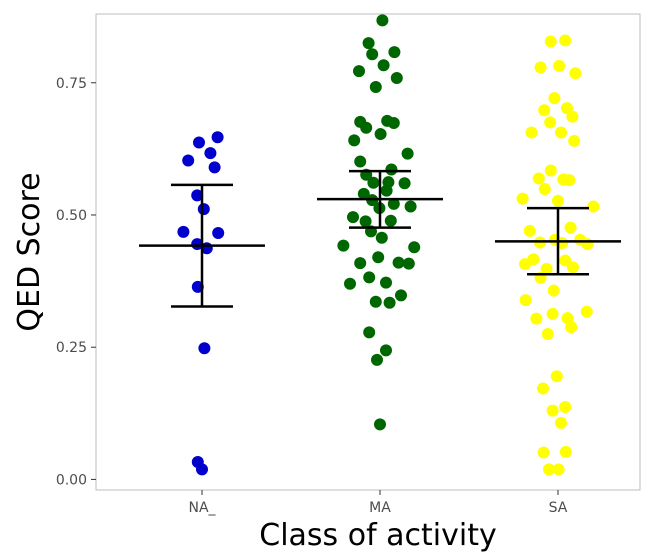  Describe the element at coordinates (76, 282) in the screenshot. I see `y-axis: 0.00 0.25 0.50 0.75` at that location.